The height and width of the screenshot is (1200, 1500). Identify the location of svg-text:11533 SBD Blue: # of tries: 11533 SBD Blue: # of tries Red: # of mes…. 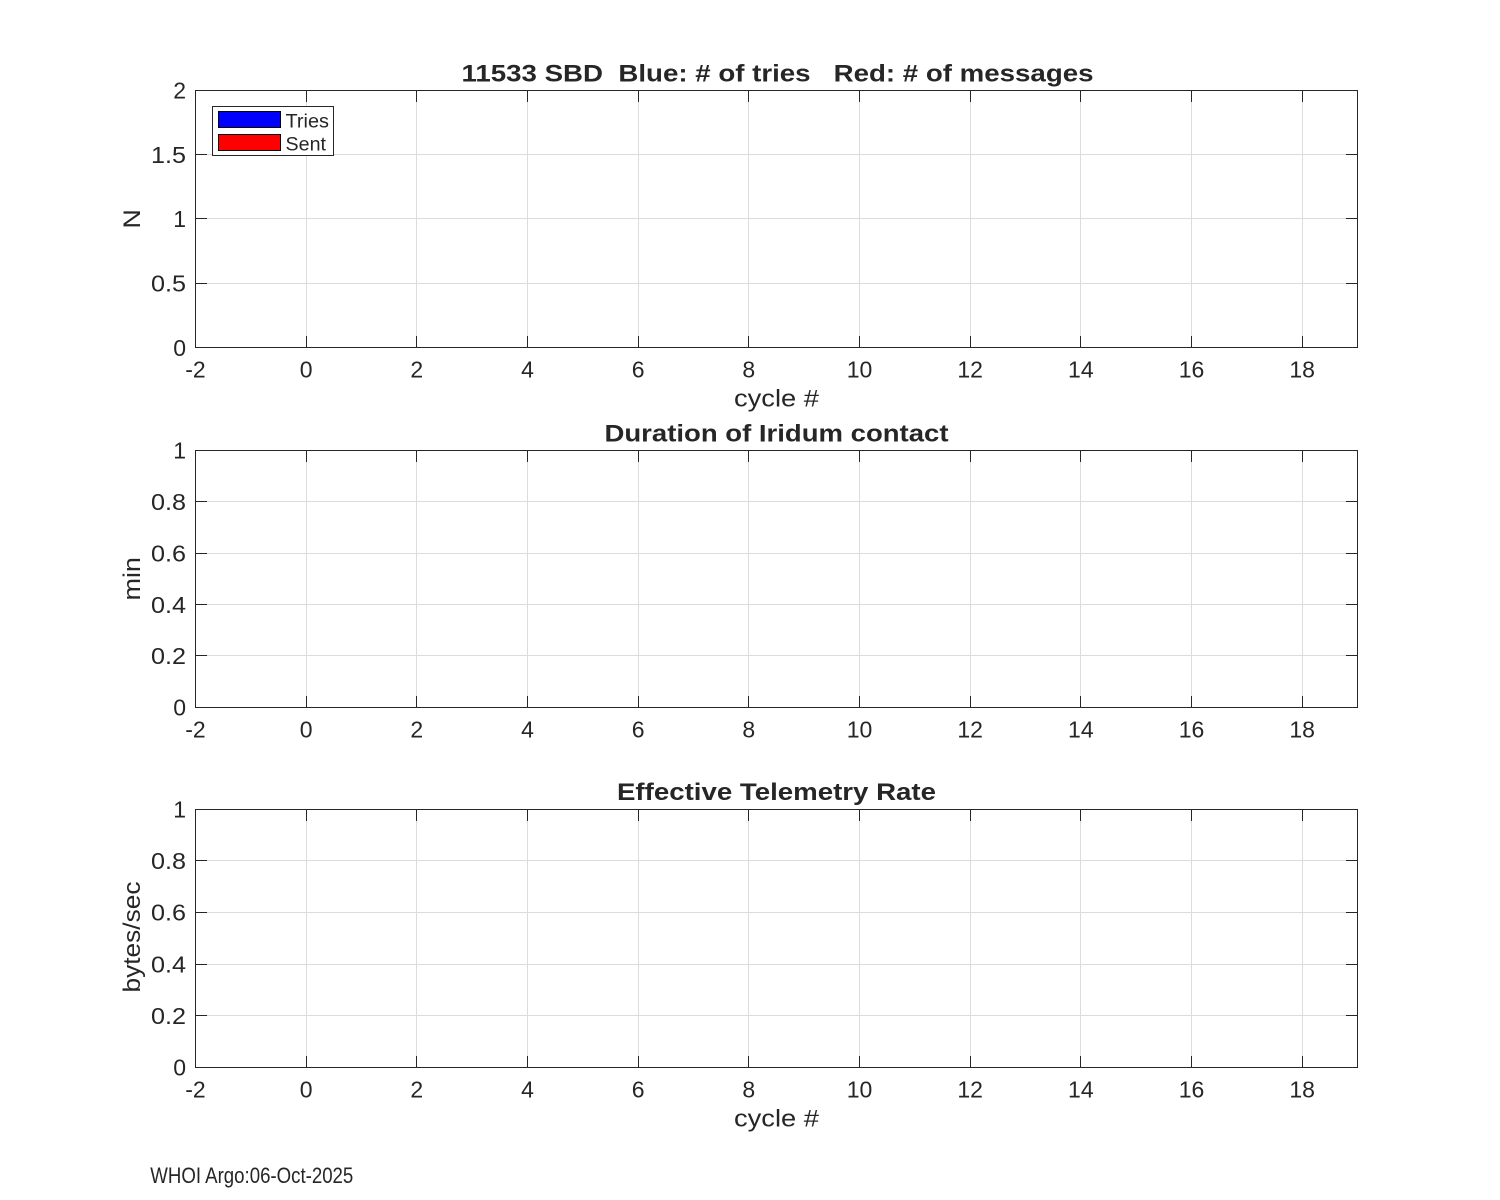
(778, 73).